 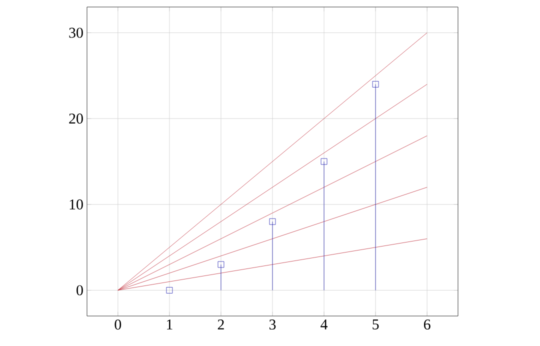 What do you see at coordinates (272, 325) in the screenshot?
I see `x-tick-label: 3` at bounding box center [272, 325].